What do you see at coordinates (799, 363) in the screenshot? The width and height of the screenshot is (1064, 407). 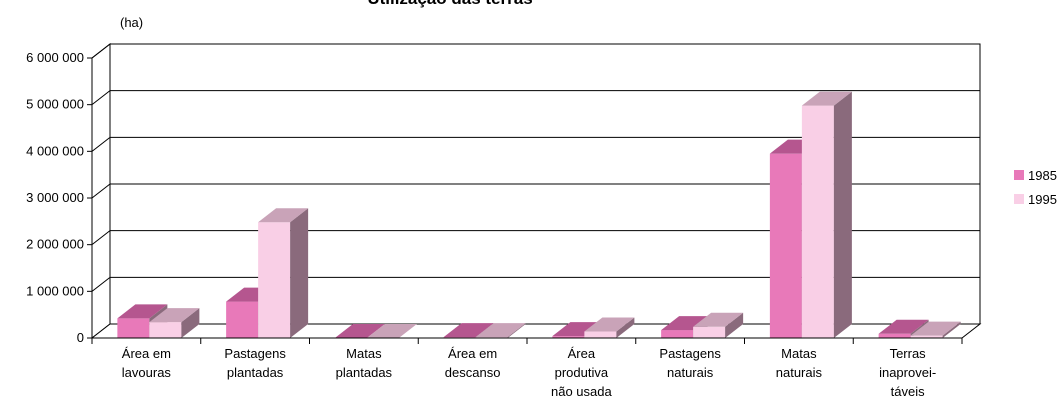 I see `x-category-label: Matas naturais` at bounding box center [799, 363].